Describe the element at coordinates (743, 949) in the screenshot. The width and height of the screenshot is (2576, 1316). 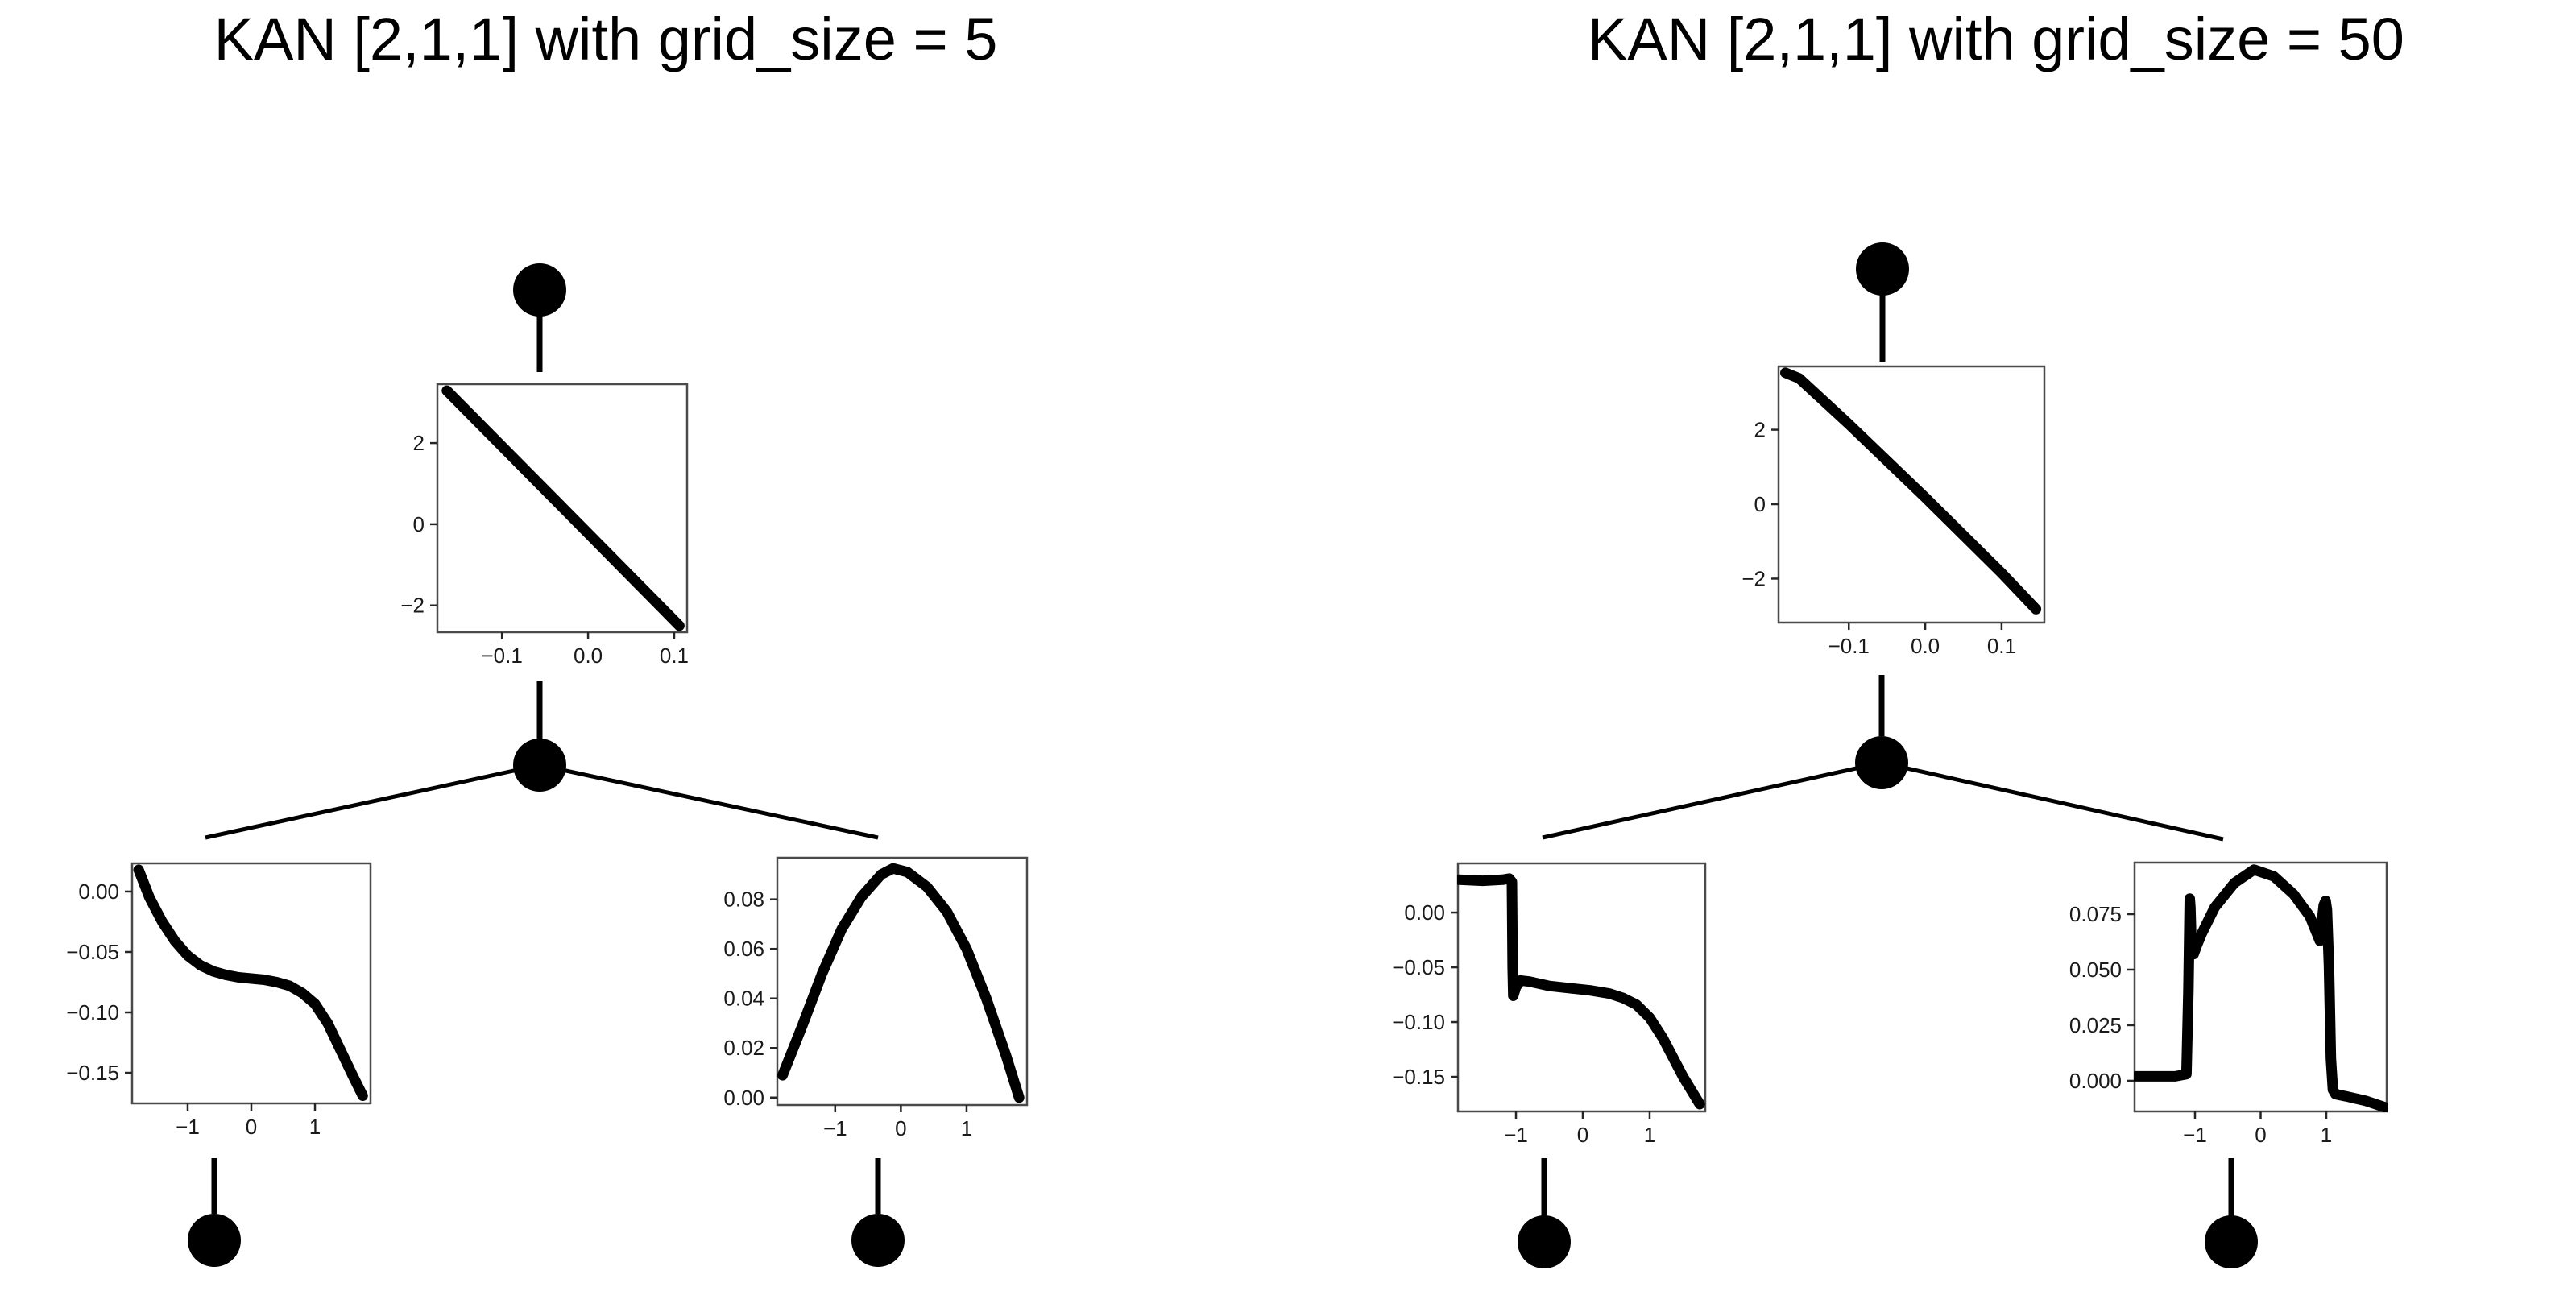
I see `y-tick-label: 0.06` at that location.